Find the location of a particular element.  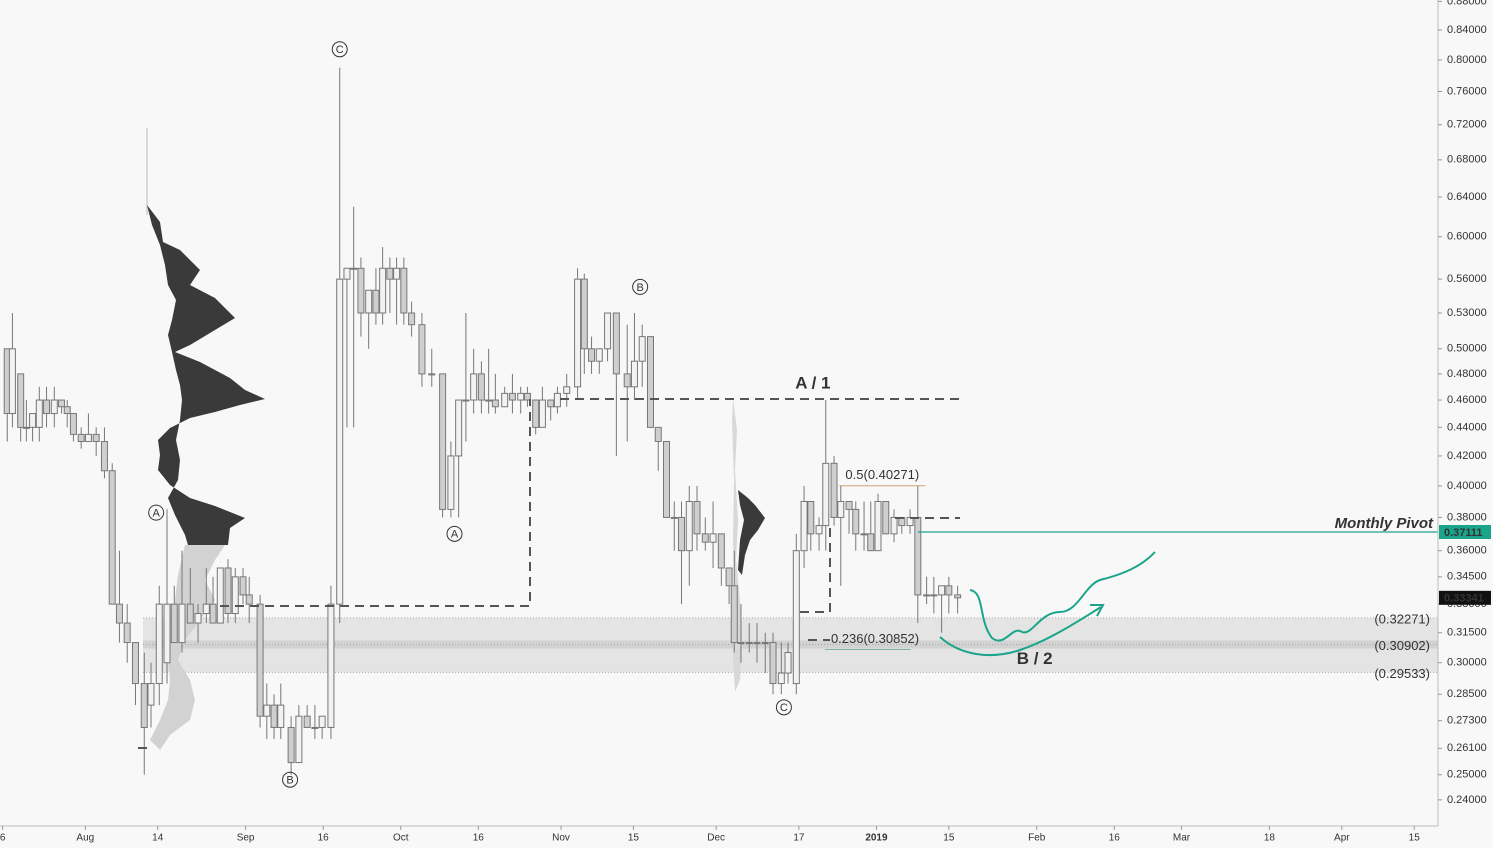

annotation: B / 2 is located at coordinates (1035, 658).